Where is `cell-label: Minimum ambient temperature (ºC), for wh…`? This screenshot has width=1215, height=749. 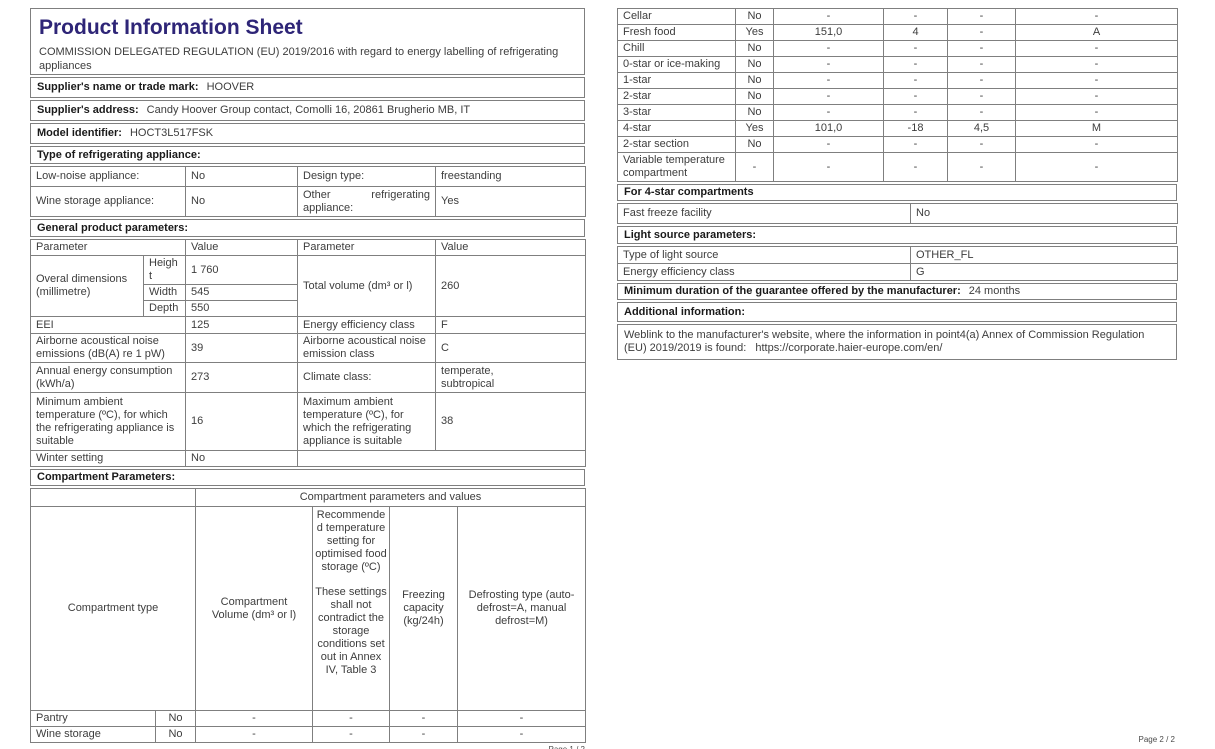 cell-label: Minimum ambient temperature (ºC), for wh… is located at coordinates (108, 421).